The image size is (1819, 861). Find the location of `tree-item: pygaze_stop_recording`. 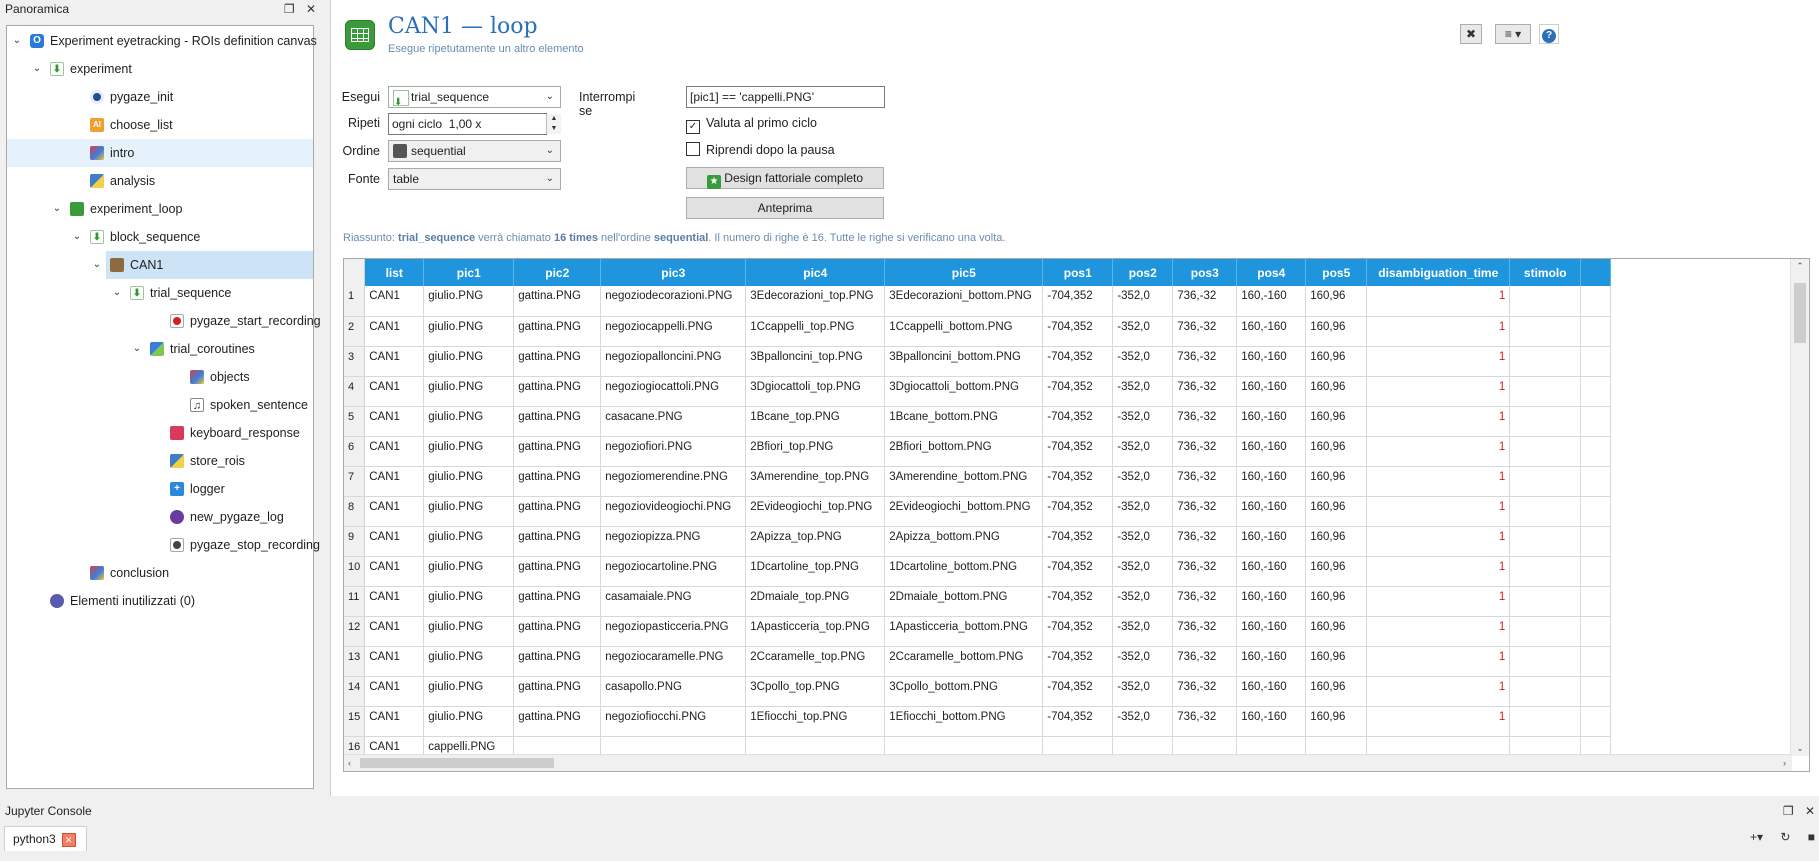

tree-item: pygaze_stop_recording is located at coordinates (163, 545).